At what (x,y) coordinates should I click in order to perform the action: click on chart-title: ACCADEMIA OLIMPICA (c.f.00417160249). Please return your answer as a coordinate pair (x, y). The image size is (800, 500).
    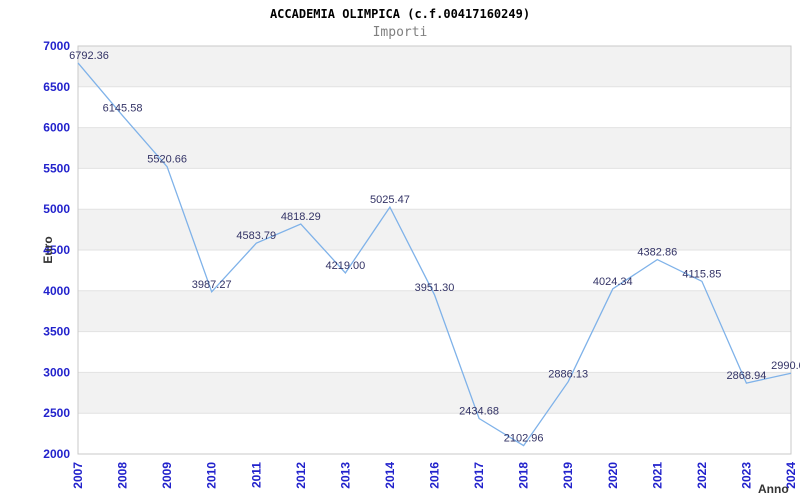
    Looking at the image, I should click on (400, 14).